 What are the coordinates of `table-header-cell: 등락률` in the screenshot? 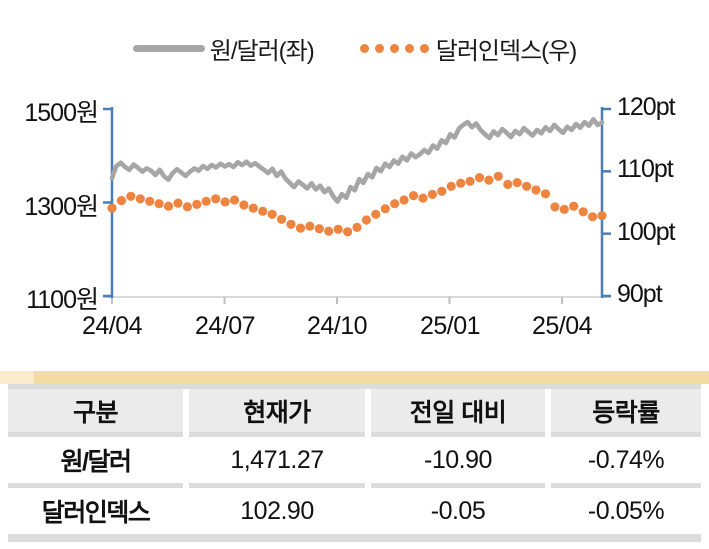 It's located at (626, 410).